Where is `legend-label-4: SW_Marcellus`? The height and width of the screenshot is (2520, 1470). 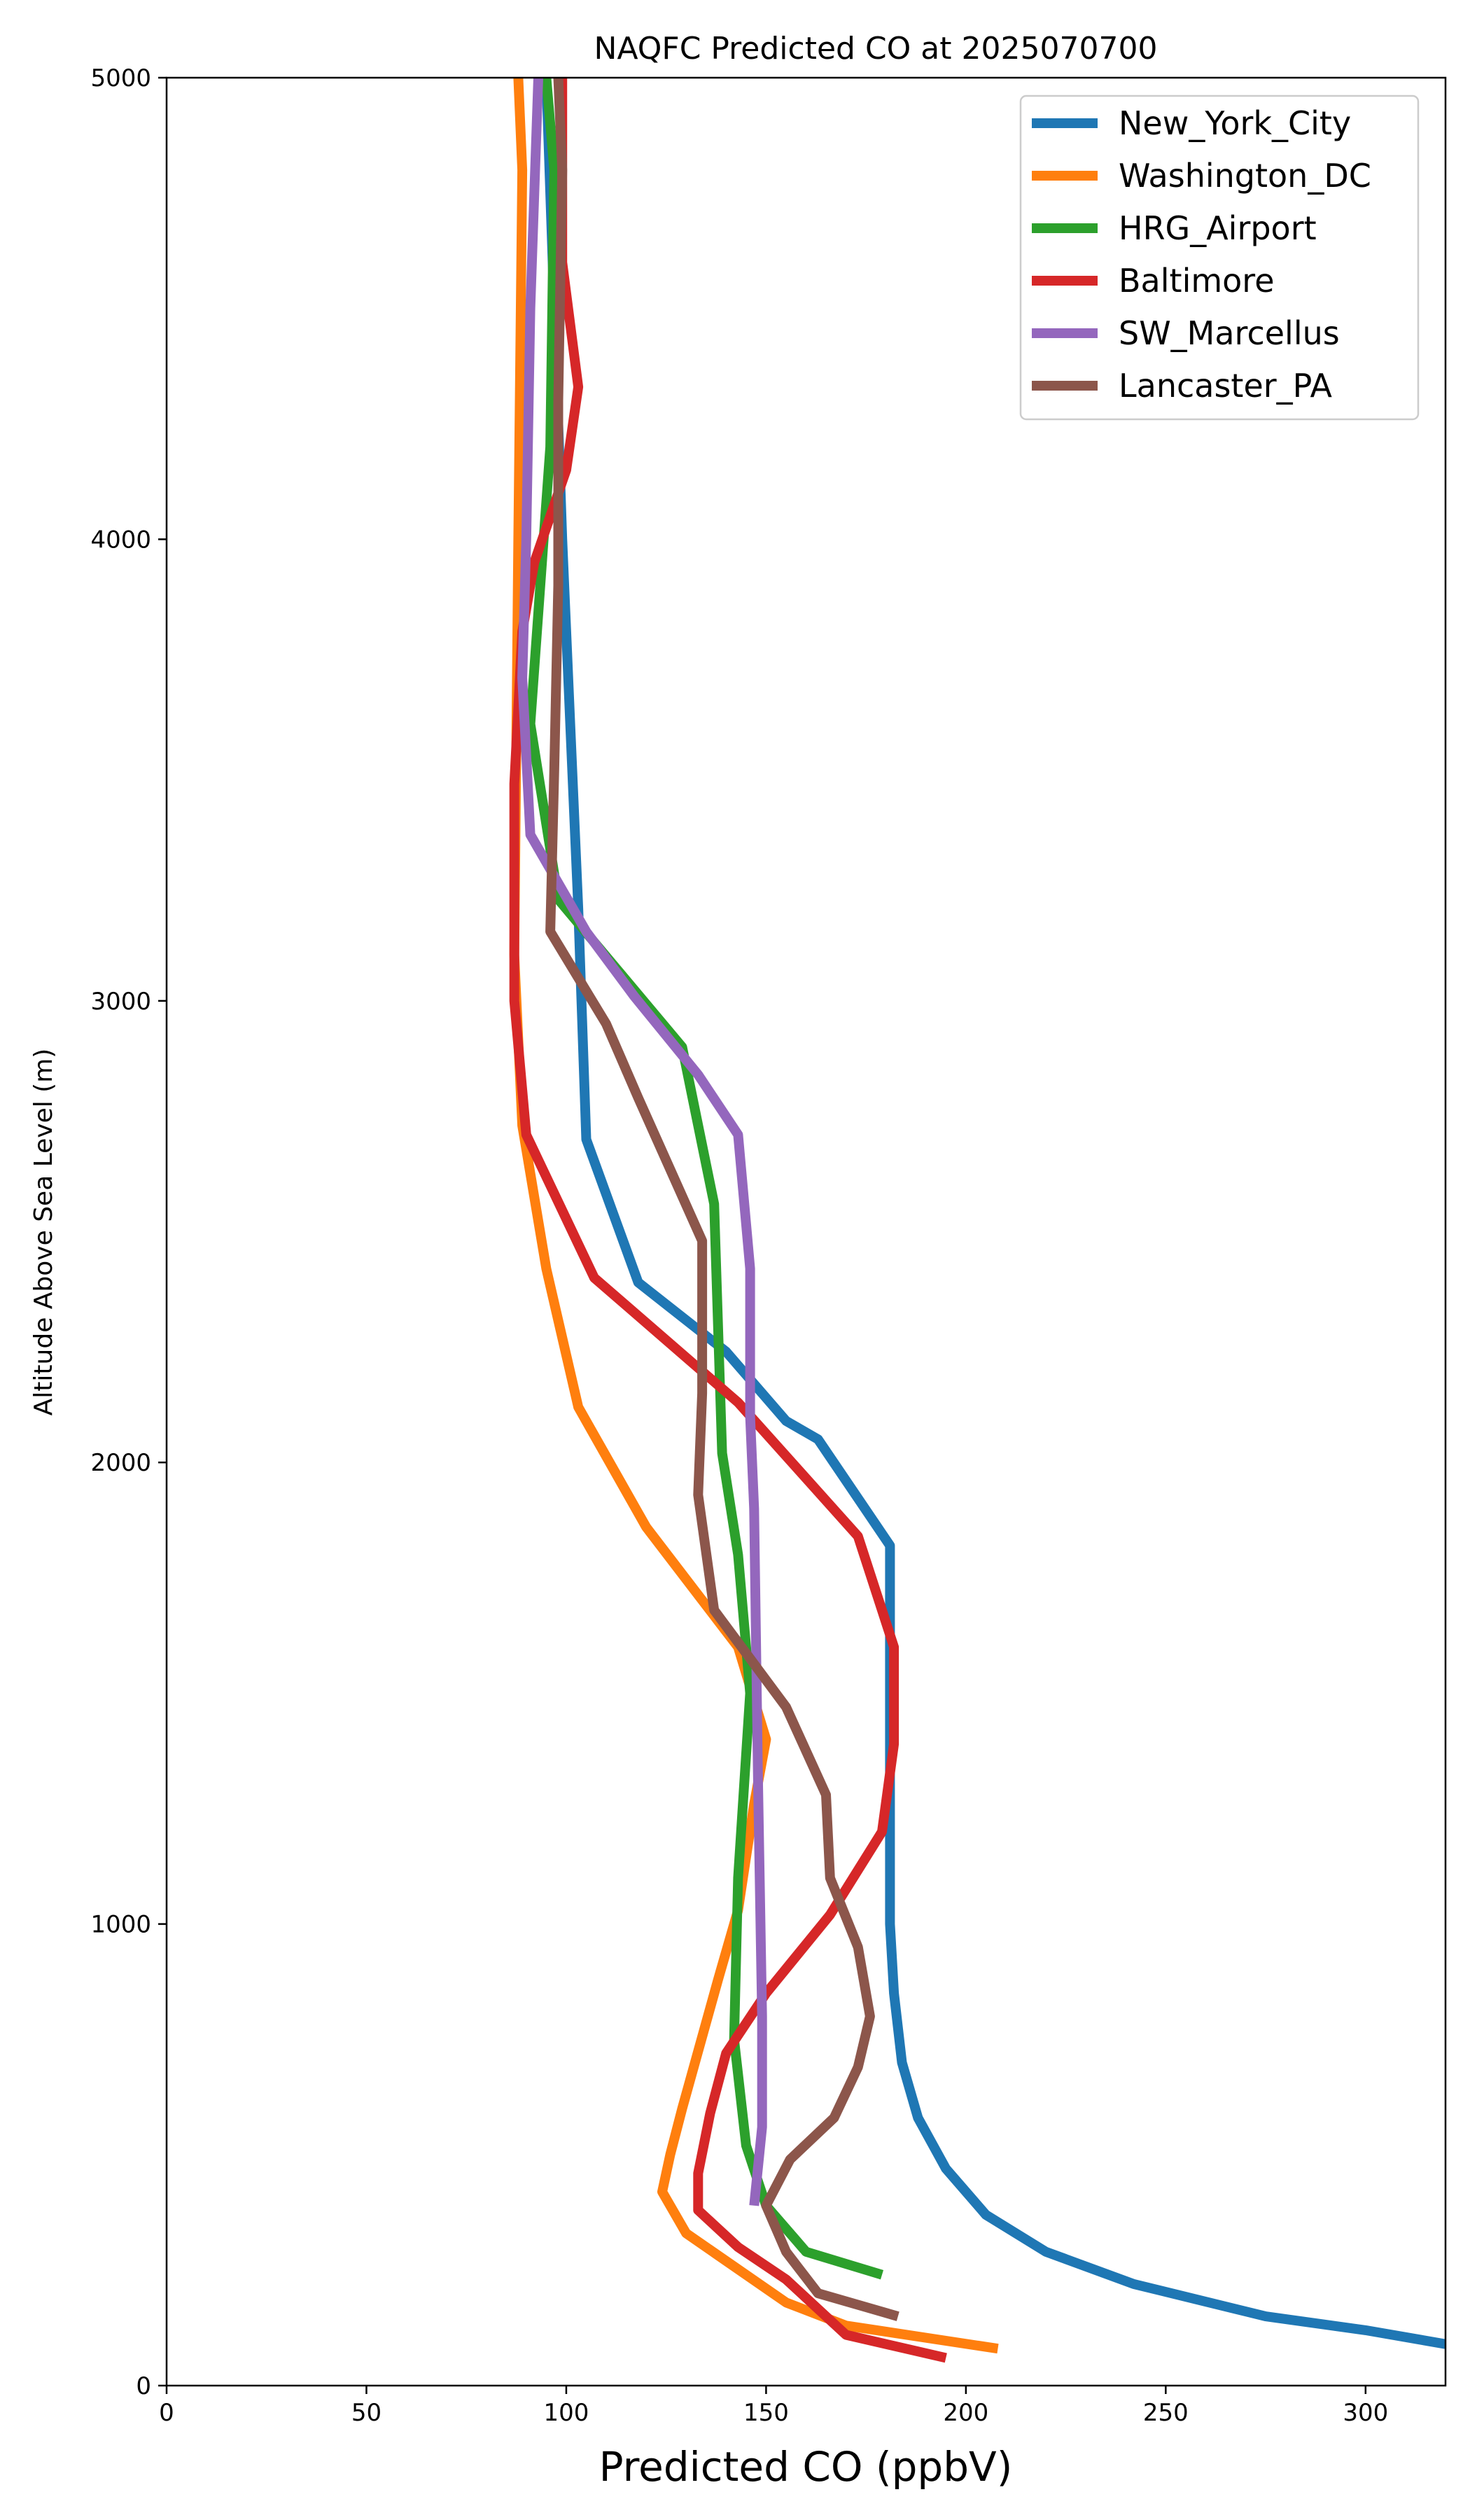 legend-label-4: SW_Marcellus is located at coordinates (1229, 333).